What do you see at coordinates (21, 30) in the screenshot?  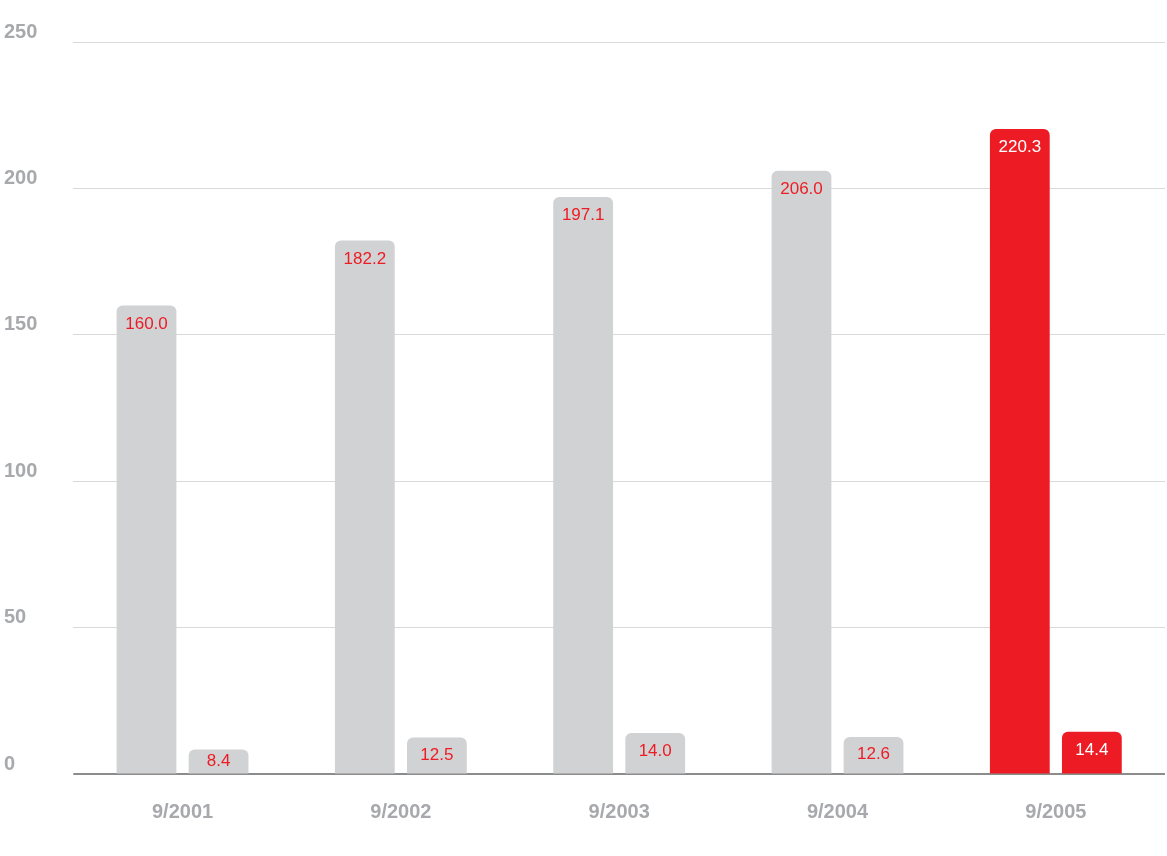 I see `y-tick-label: 250` at bounding box center [21, 30].